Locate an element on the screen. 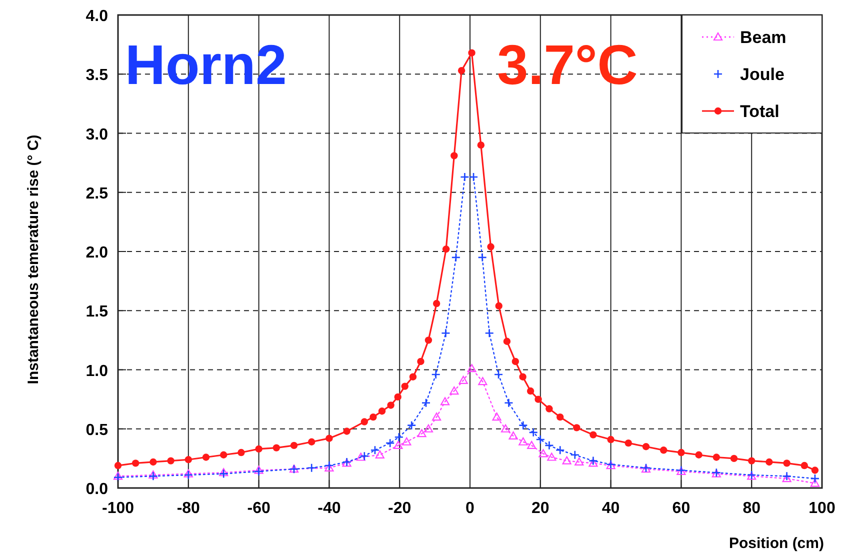  x-tick-label: 60 is located at coordinates (681, 508).